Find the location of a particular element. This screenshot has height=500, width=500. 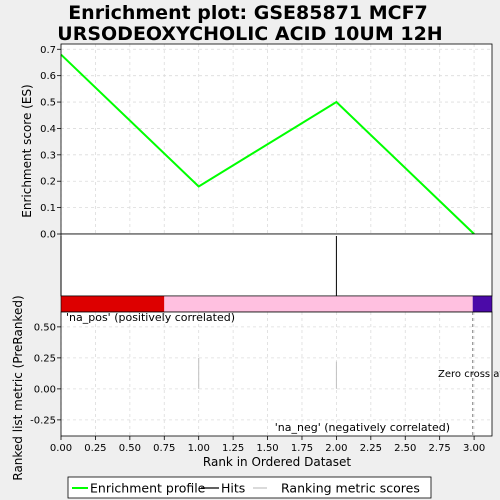

x-tick-label: 0.75 is located at coordinates (164, 448).